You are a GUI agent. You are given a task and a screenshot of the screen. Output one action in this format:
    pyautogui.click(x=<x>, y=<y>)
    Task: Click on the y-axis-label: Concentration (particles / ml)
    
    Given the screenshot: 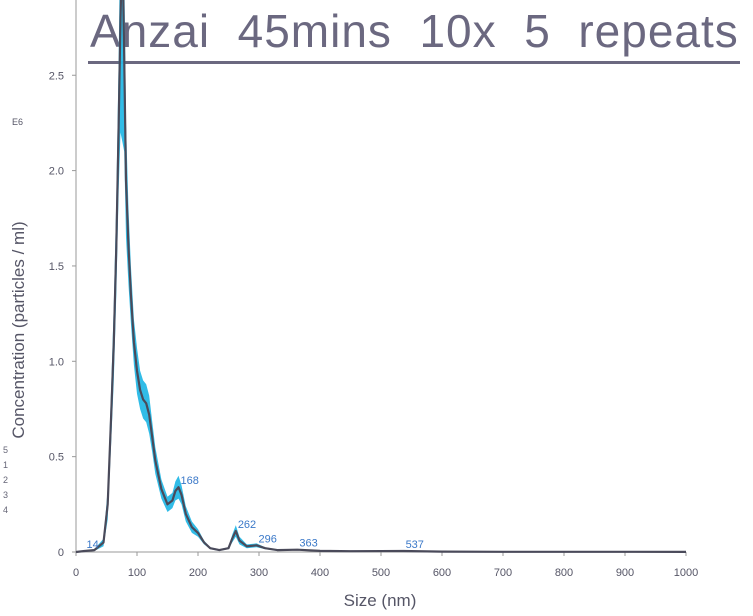 What is the action you would take?
    pyautogui.click(x=18, y=329)
    